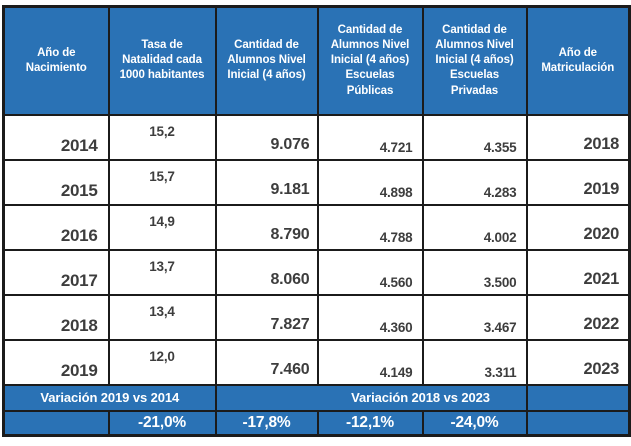  I want to click on col-header-enrollment-year: Año de Matriculación, so click(578, 60).